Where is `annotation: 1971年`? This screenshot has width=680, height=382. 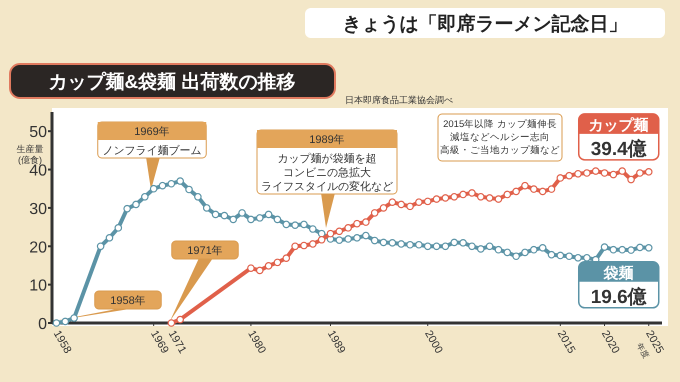
annotation: 1971年 is located at coordinates (205, 251).